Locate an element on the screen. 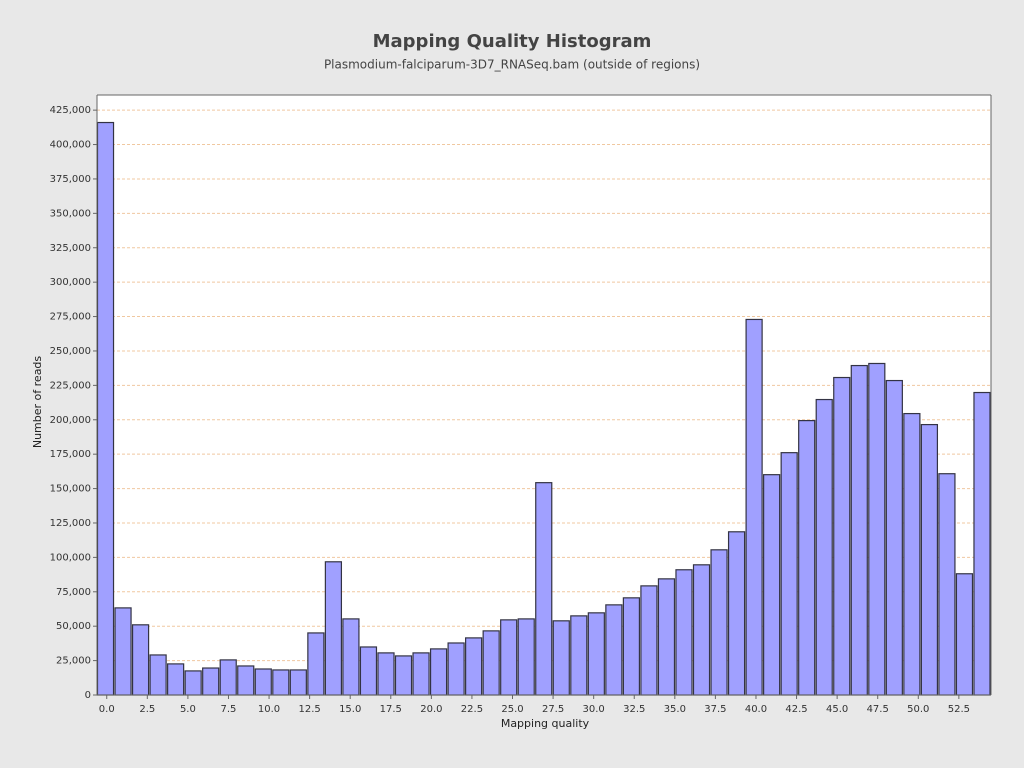 The height and width of the screenshot is (768, 1024). y-tick-label: 275,000 is located at coordinates (70, 317).